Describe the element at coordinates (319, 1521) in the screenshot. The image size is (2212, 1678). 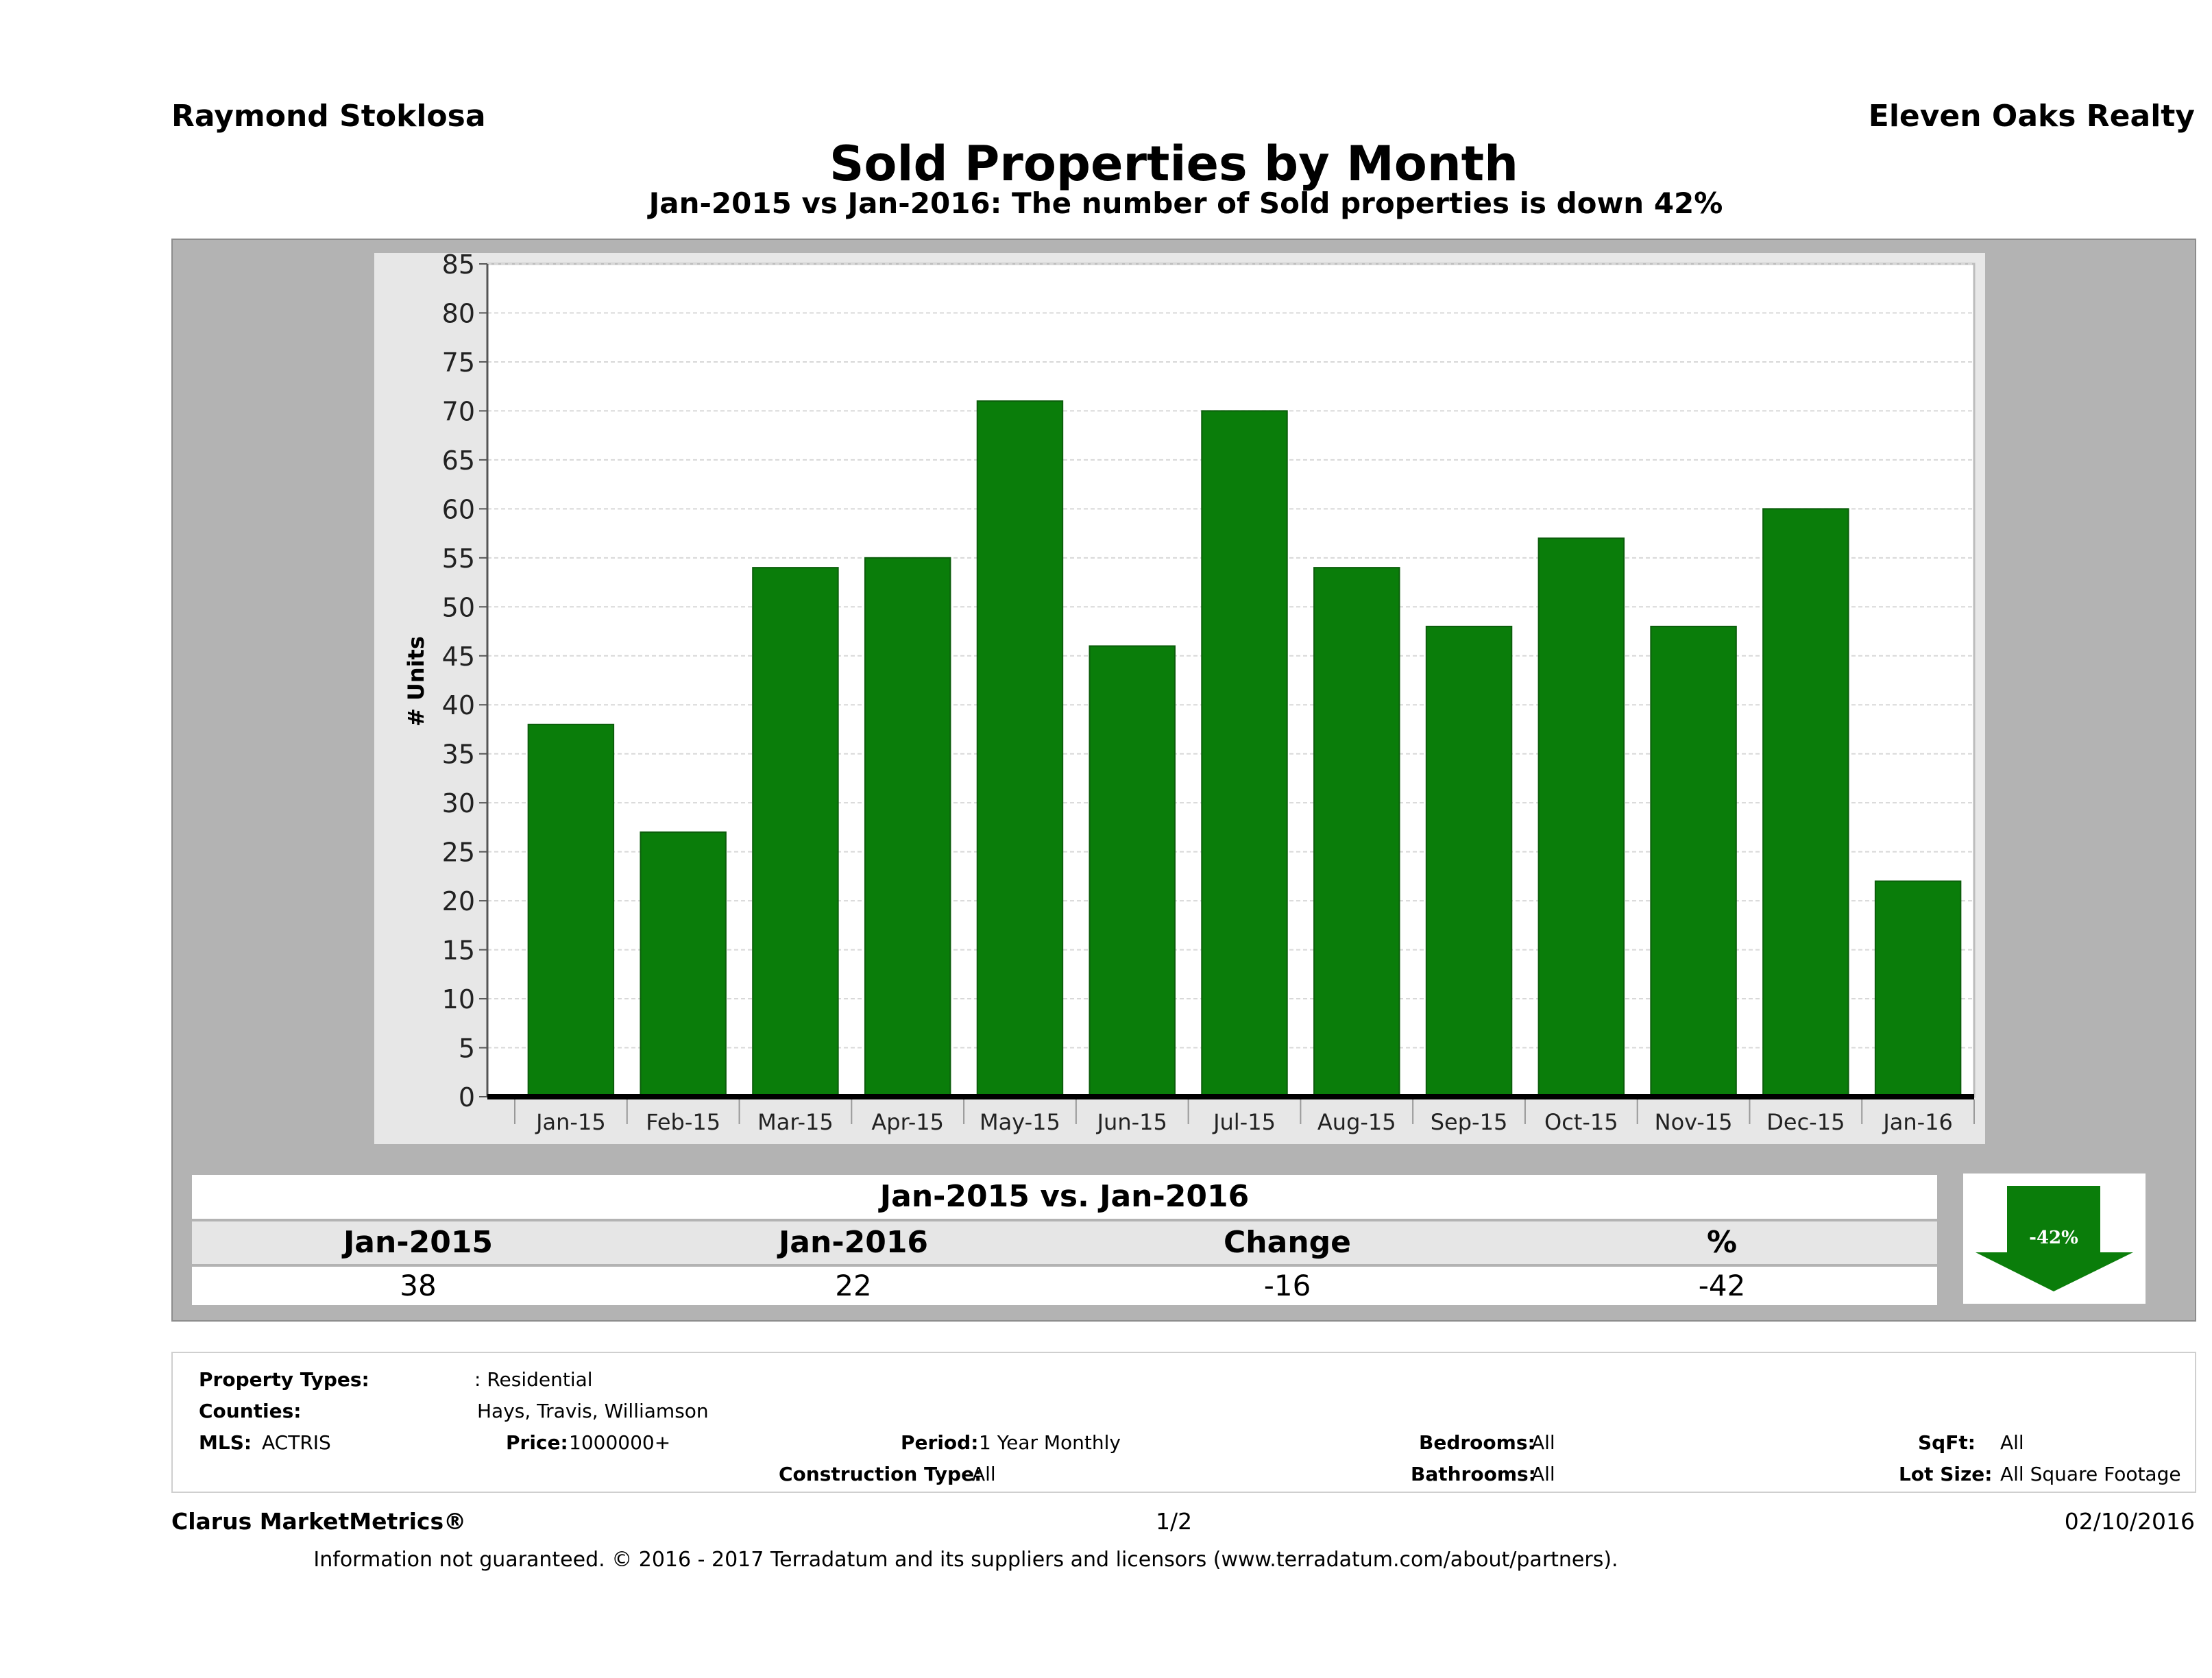
I see `footer-brand: Clarus MarketMetrics®` at that location.